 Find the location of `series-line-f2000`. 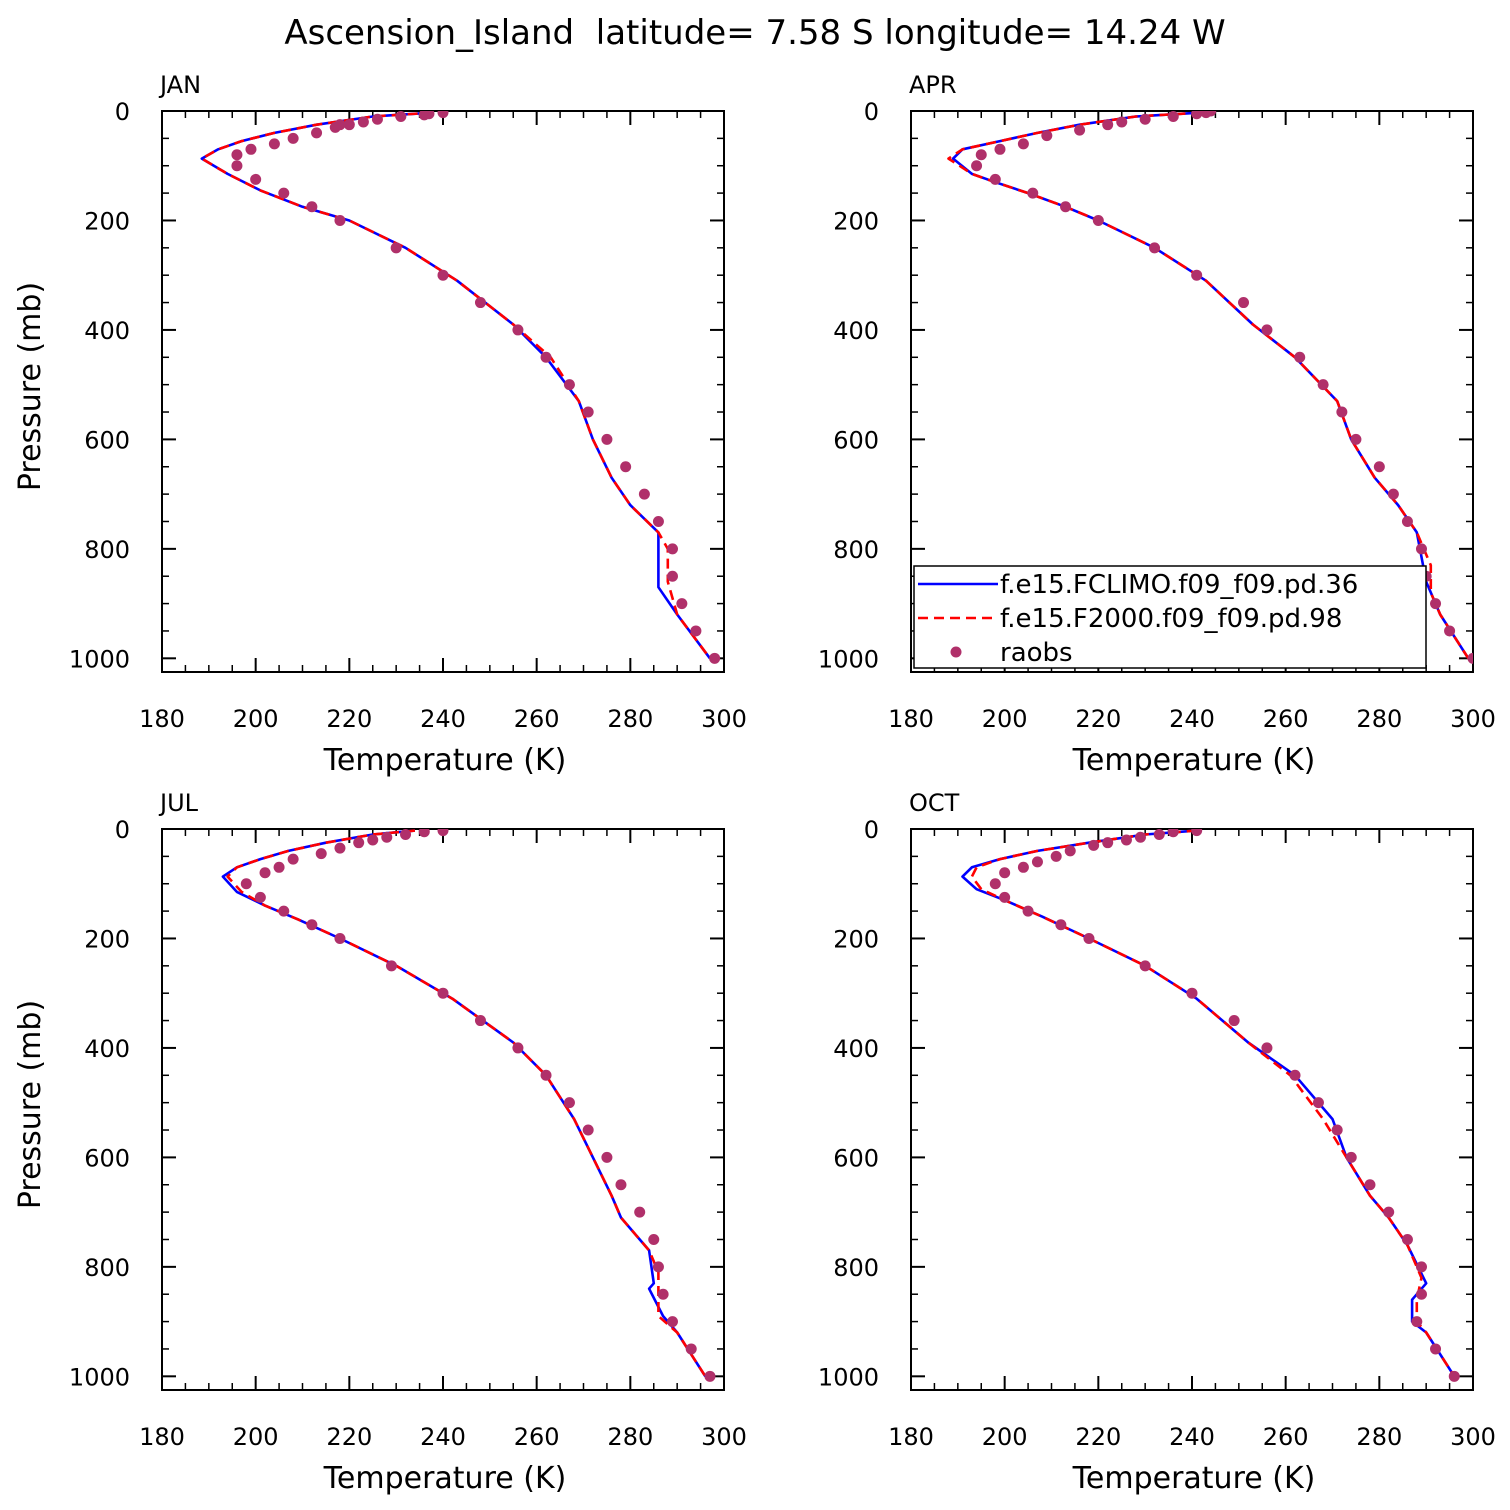

series-line-f2000 is located at coordinates (466, 1103).